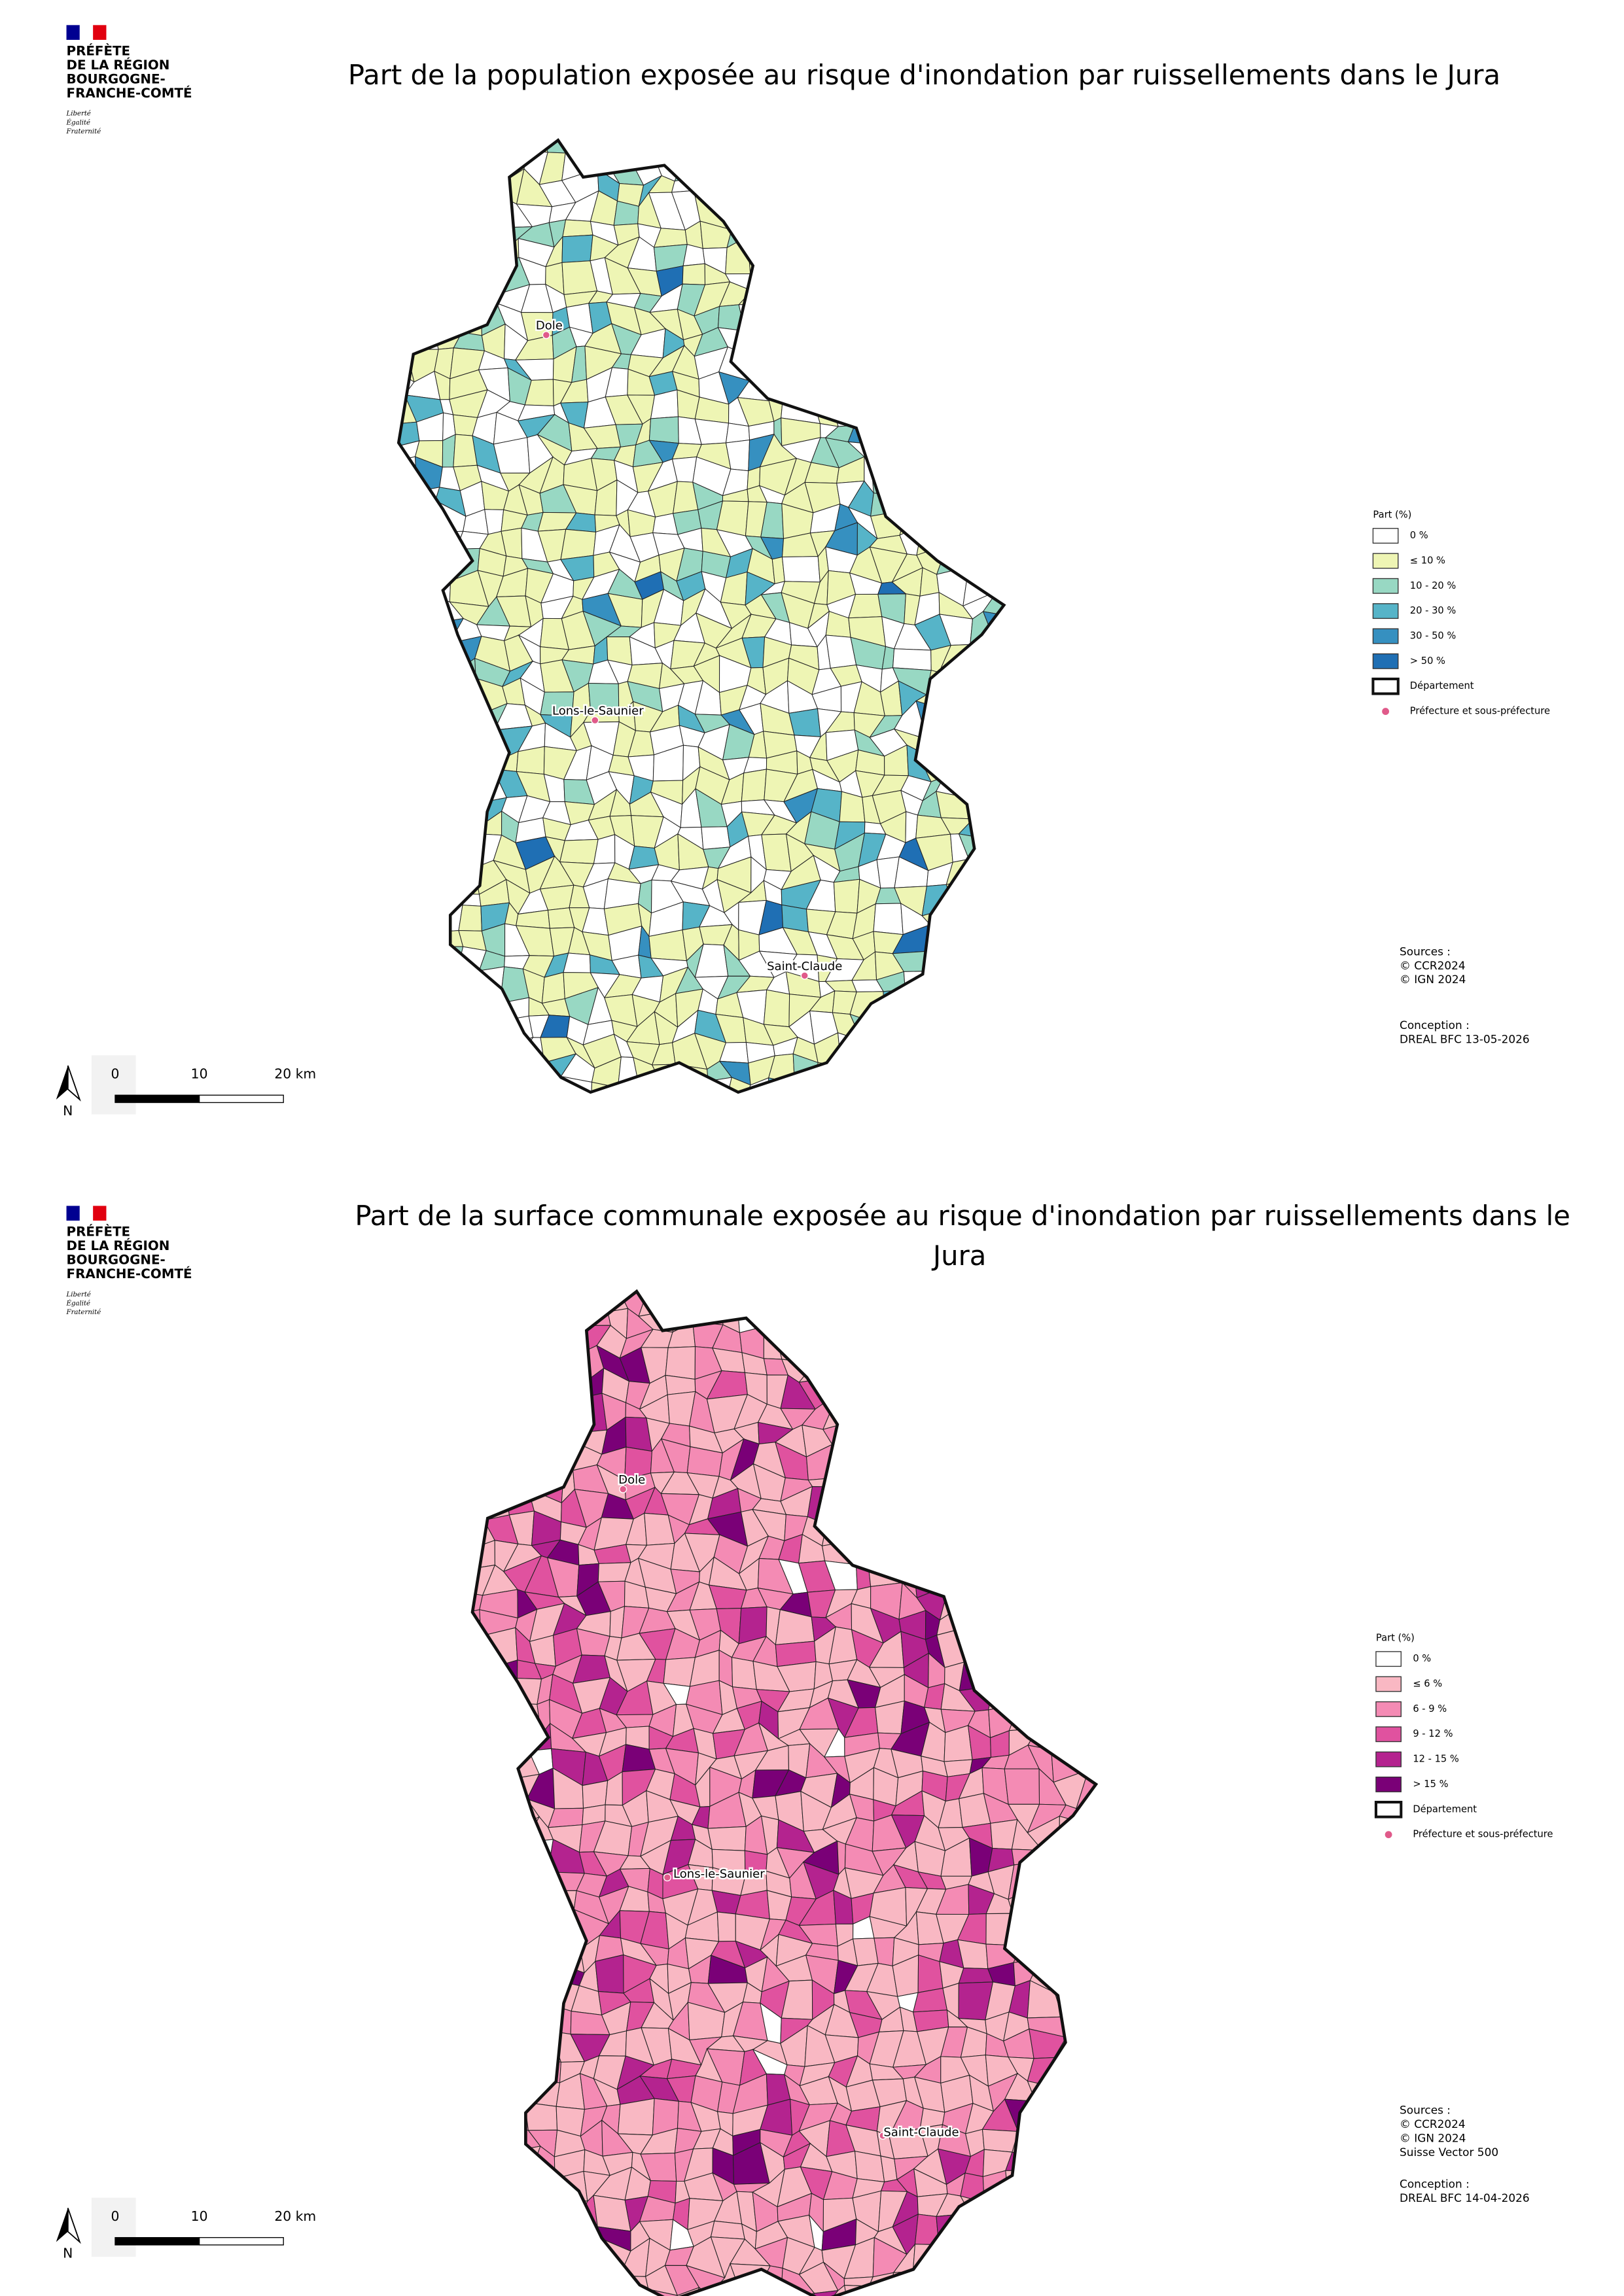  I want to click on logo-motto: Égalité, so click(78, 121).